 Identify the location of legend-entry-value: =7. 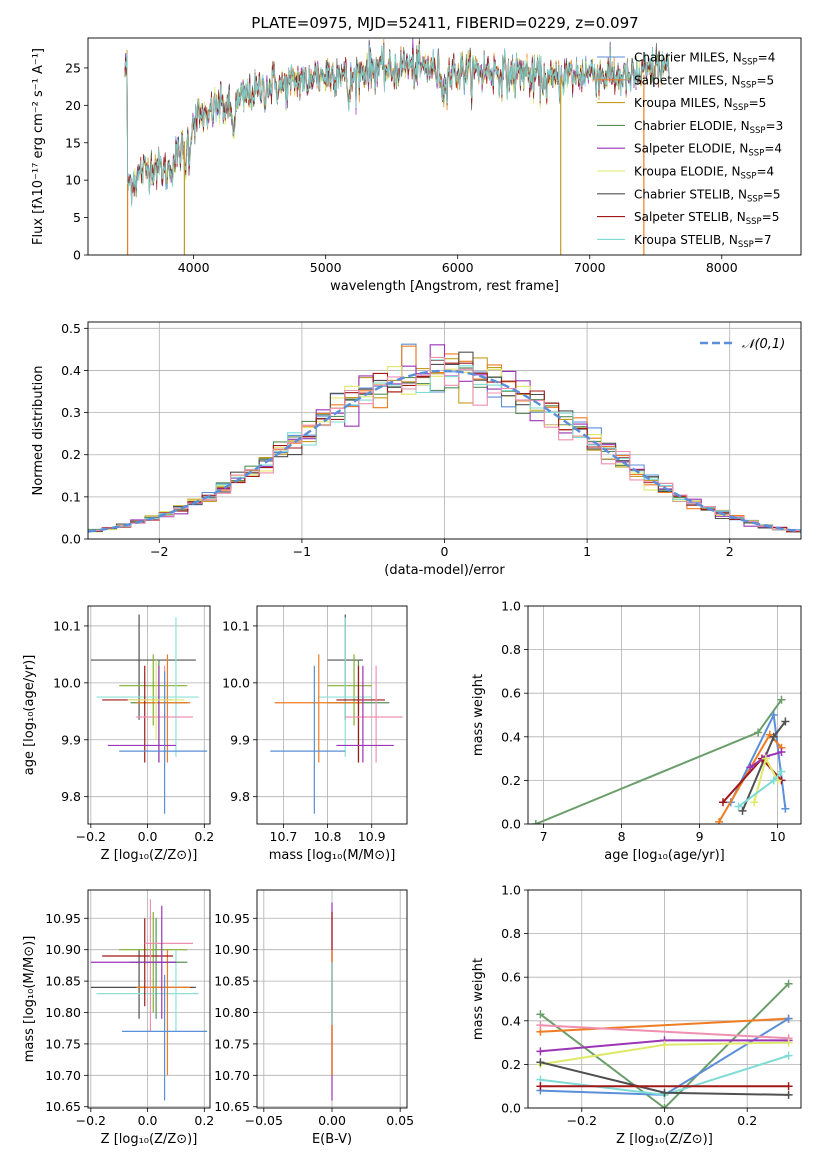
(763, 240).